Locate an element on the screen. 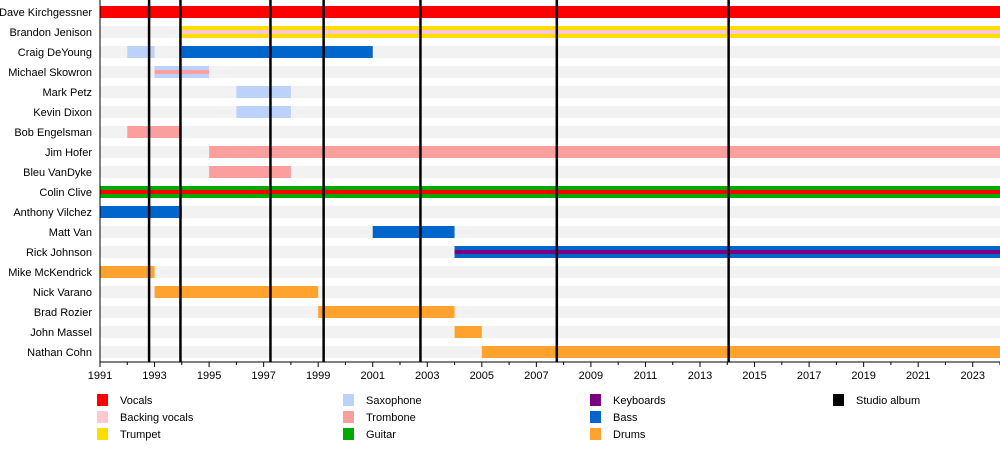 The height and width of the screenshot is (450, 1000). x-tick-label: 2001 is located at coordinates (372, 376).